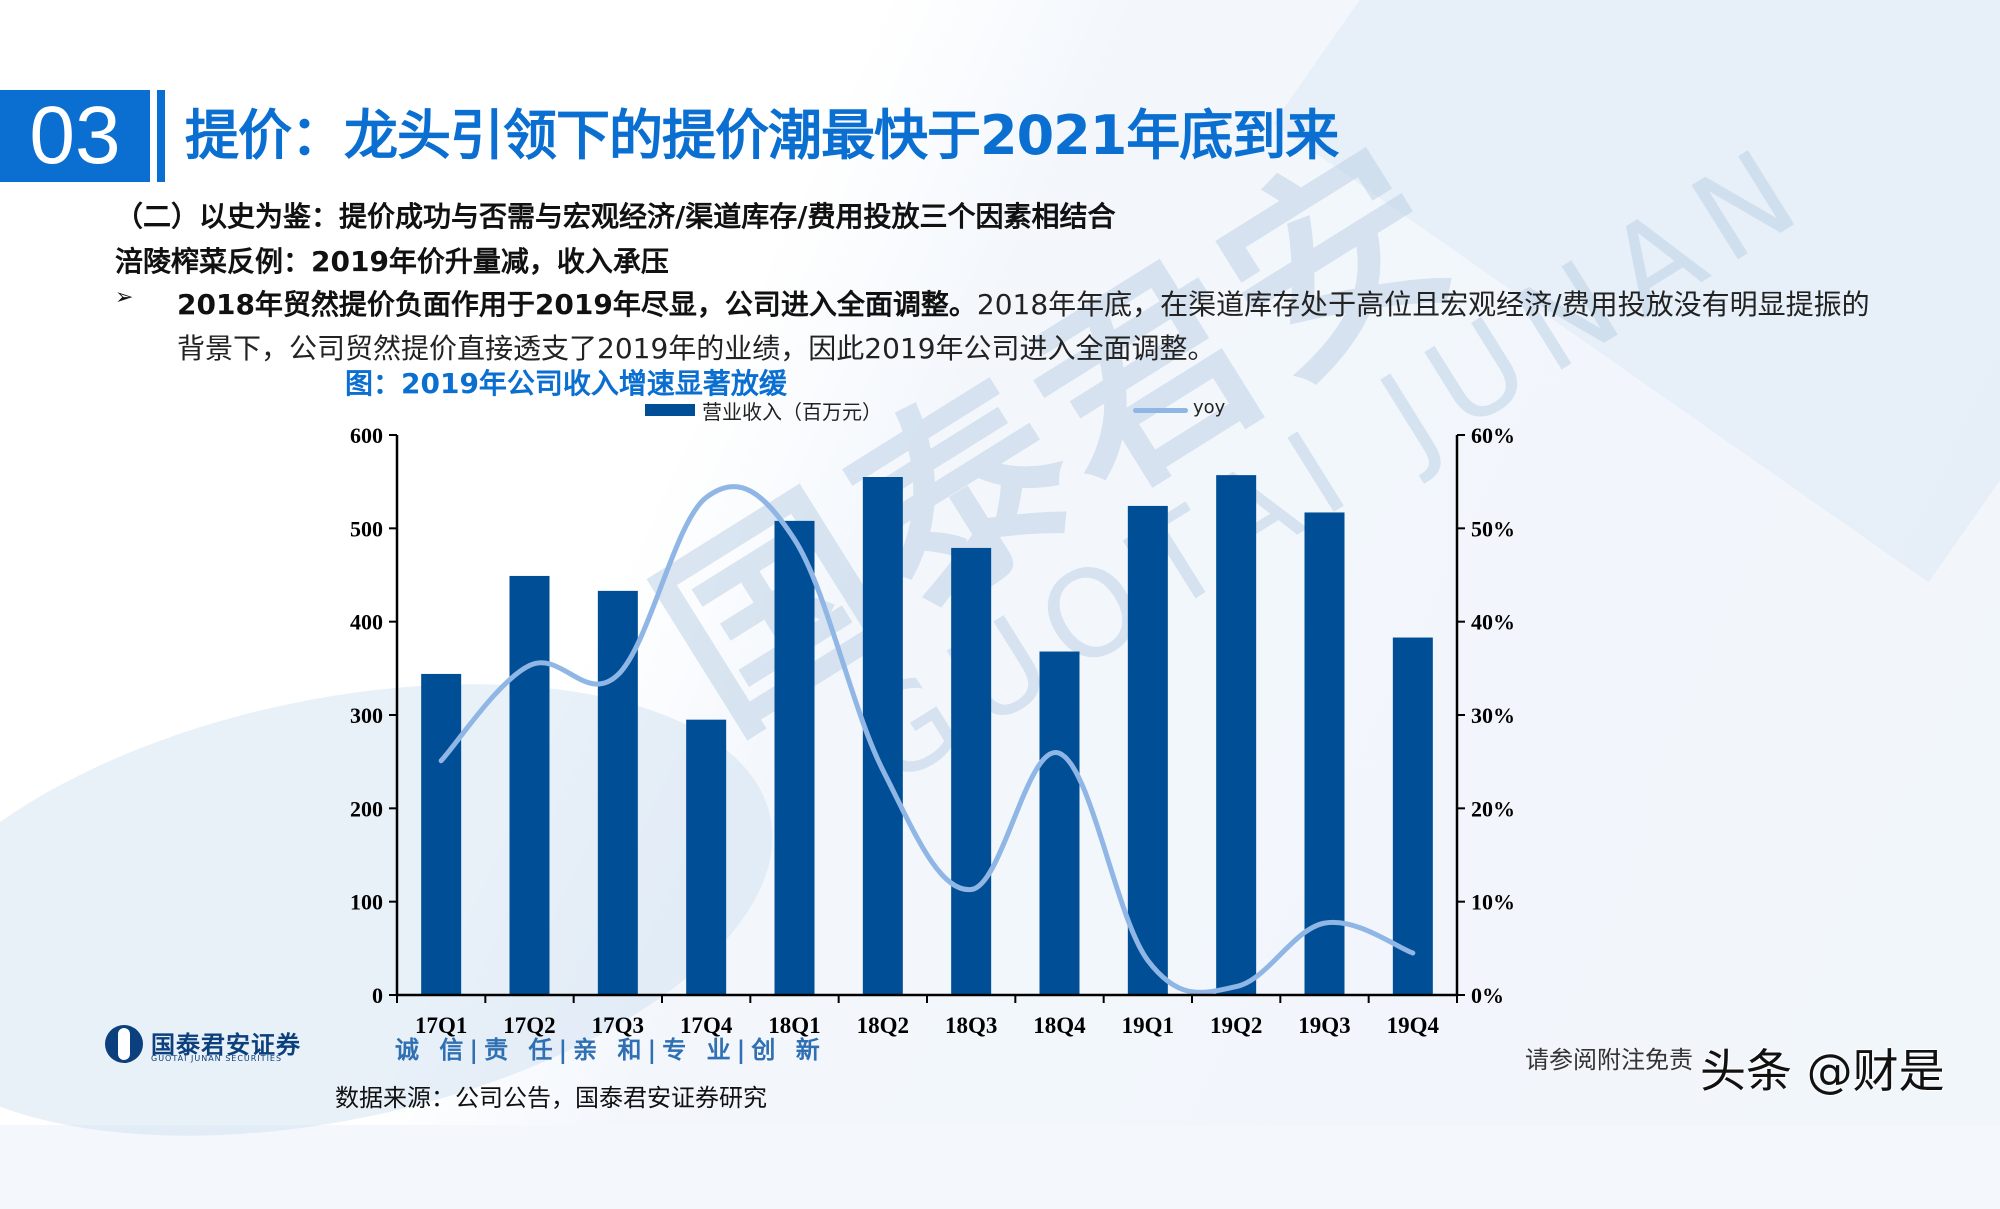 The width and height of the screenshot is (2000, 1209). I want to click on x-axis-category-label: 17Q2, so click(529, 1025).